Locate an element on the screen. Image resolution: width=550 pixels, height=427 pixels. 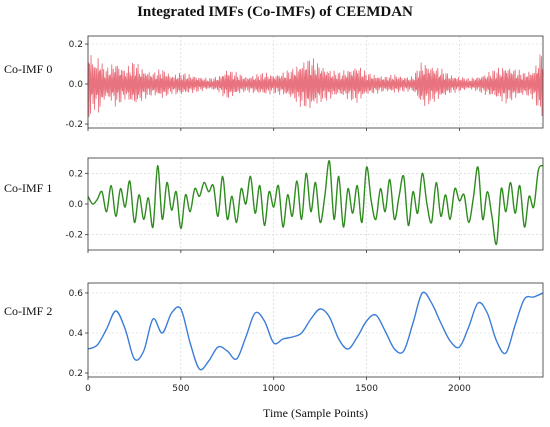
panel-label-co-imf-0: Co-IMF 0 is located at coordinates (28, 69).